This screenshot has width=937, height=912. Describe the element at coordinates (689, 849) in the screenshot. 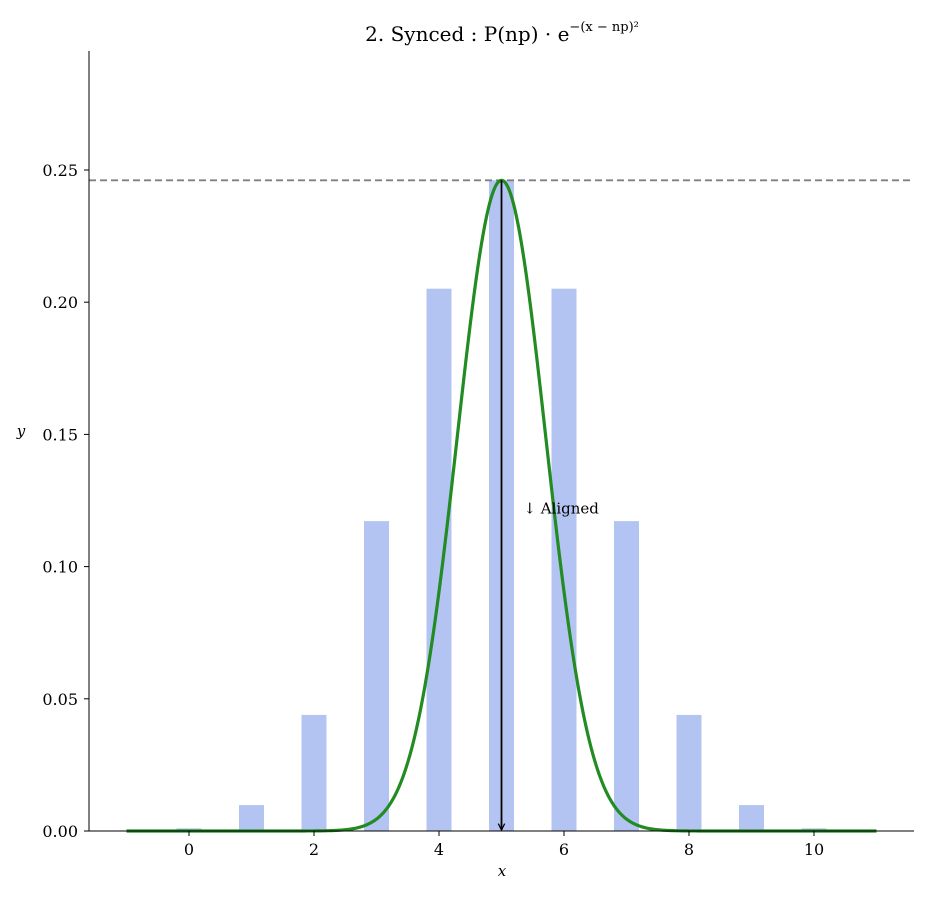

I see `x-tick-label: 8` at that location.